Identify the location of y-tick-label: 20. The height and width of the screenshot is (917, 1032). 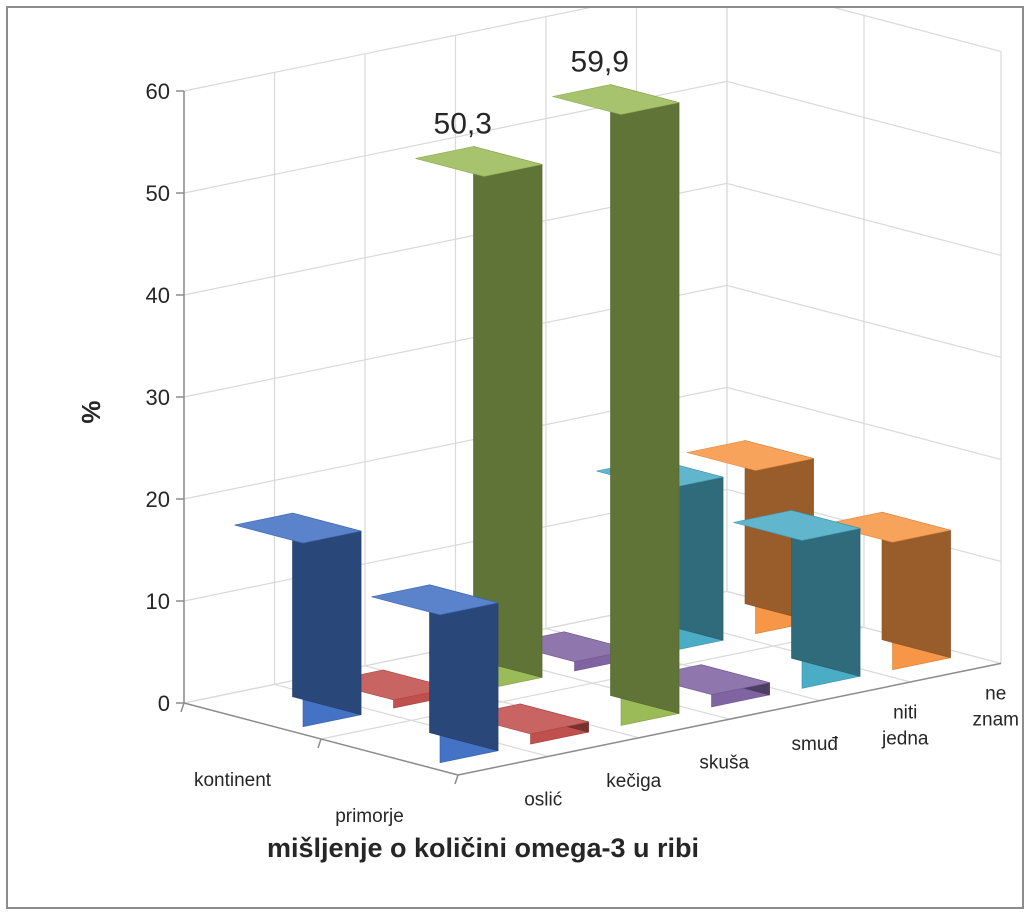
(158, 499).